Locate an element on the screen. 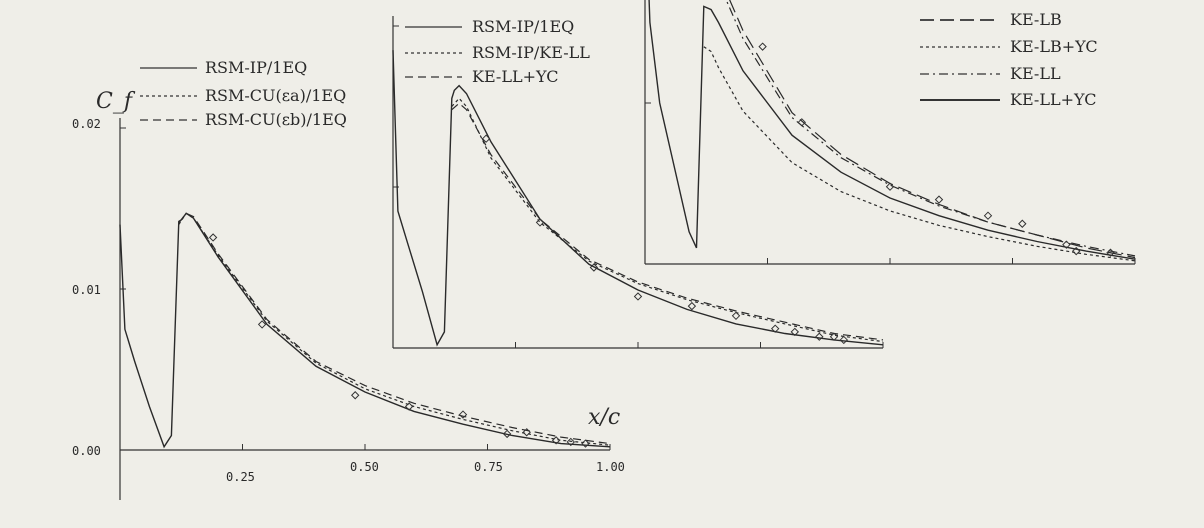 This screenshot has width=1204, height=528. legend-label-ke-lb-yc: KE-LB+YC is located at coordinates (1054, 46).